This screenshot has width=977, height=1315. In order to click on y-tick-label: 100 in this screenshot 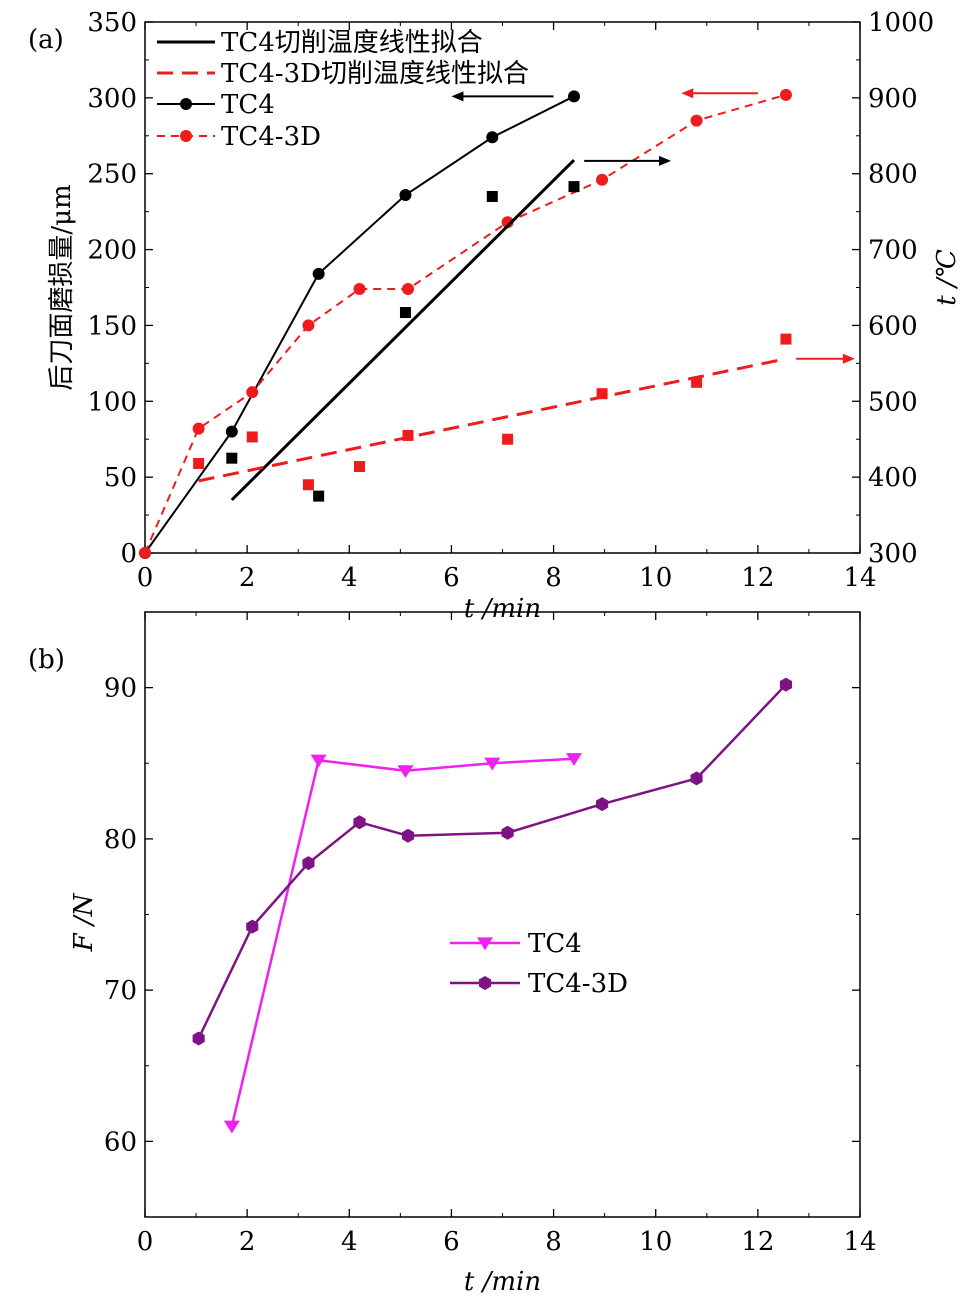, I will do `click(112, 402)`.